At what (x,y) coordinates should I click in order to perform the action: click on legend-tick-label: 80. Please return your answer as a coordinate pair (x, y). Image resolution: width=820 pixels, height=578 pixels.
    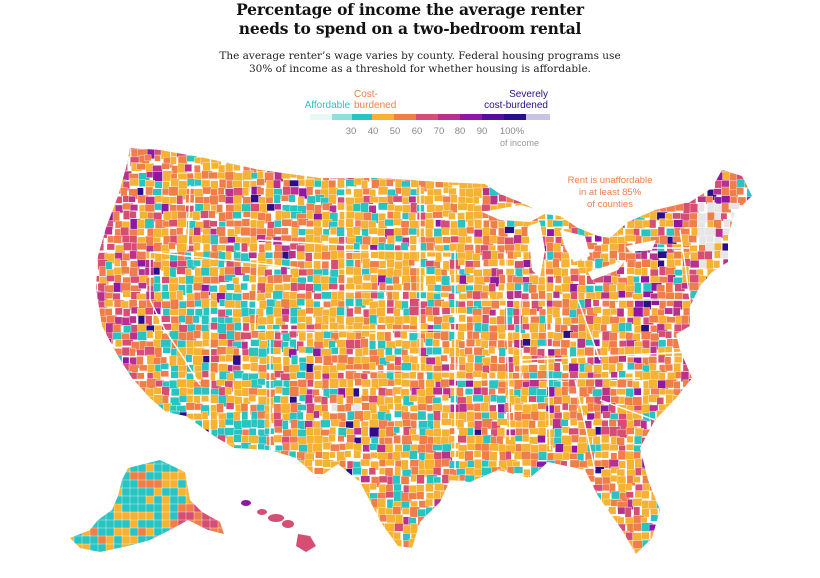
    Looking at the image, I should click on (460, 131).